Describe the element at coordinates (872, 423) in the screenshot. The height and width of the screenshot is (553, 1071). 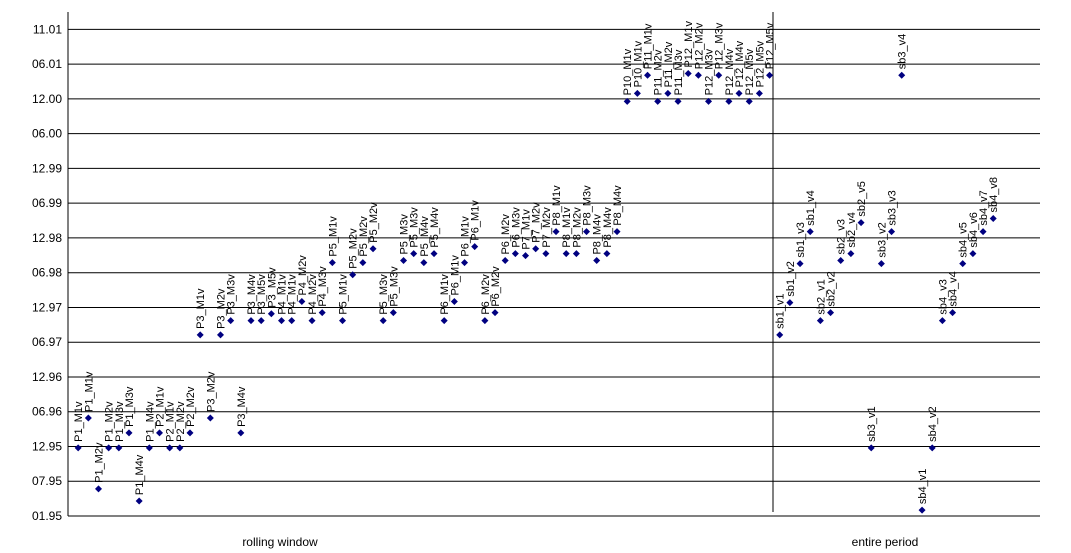
I see `point-label: sb3_v1` at that location.